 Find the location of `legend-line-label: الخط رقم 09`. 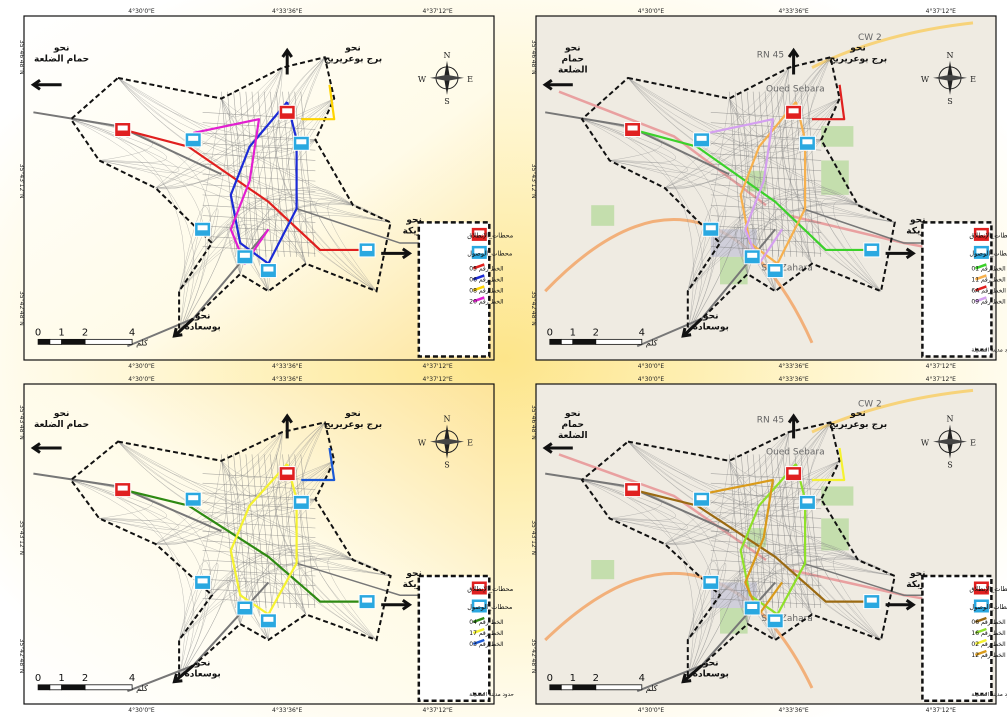

legend-line-label: الخط رقم 09 is located at coordinates (988, 301).